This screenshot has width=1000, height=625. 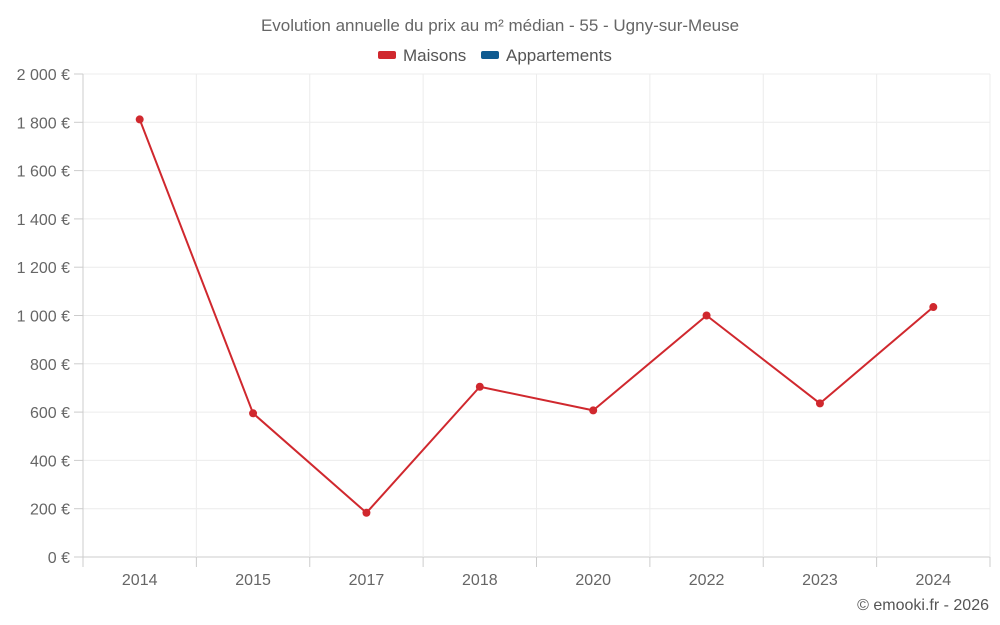 I want to click on credit-text: © emooki.fr - 2026, so click(x=923, y=605).